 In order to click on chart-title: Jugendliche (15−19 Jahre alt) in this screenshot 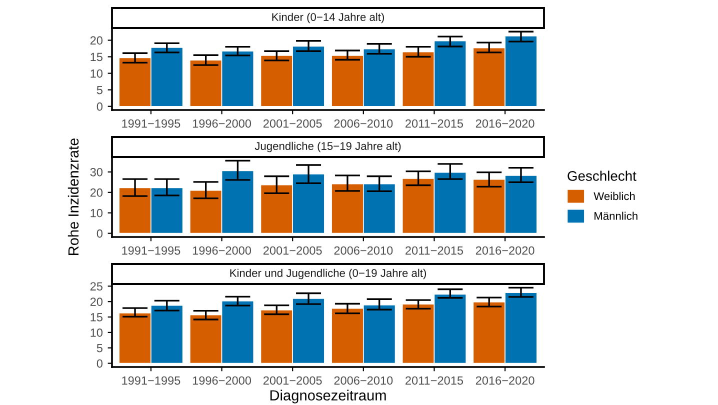, I will do `click(327, 147)`.